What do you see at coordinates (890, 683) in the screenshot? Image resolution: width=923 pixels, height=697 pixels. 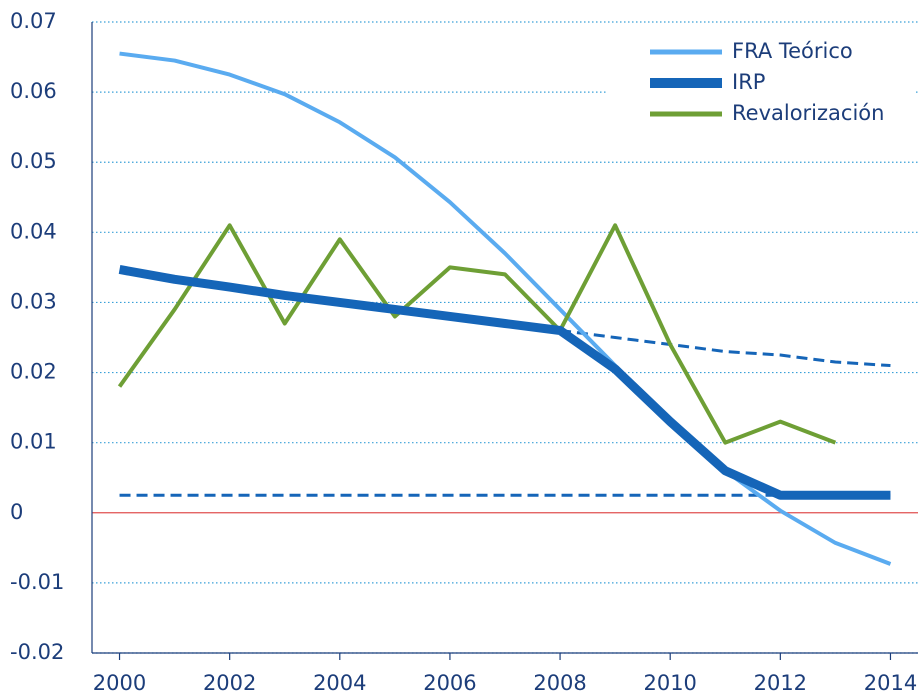 I see `x-tick-label: 2014` at bounding box center [890, 683].